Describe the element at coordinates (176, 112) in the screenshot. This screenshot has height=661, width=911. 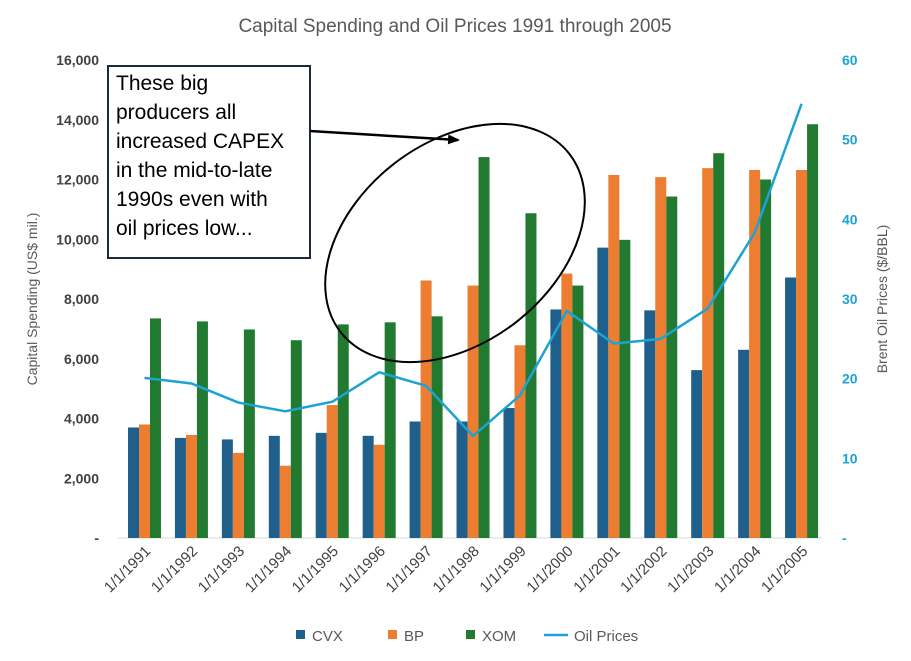
I see `annotation-line: producers all` at that location.